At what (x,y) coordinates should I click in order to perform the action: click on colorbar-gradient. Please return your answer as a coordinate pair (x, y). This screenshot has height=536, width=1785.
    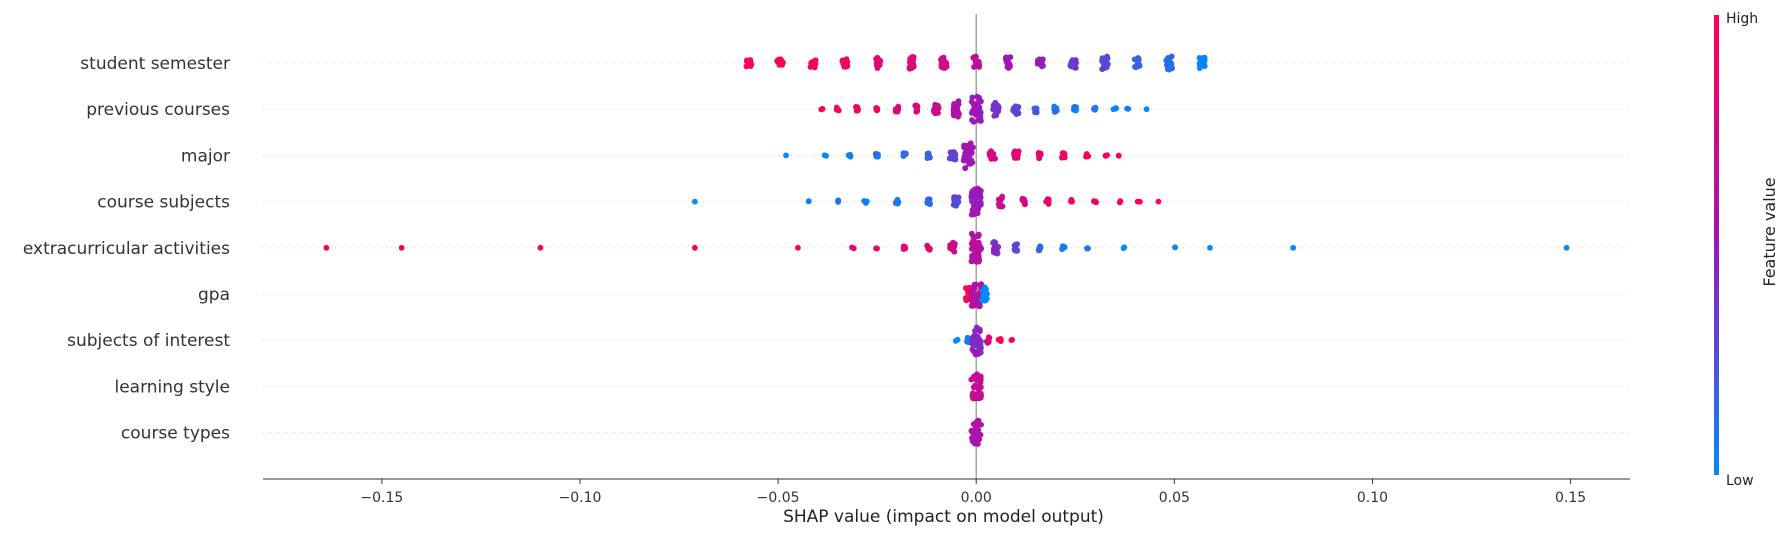
    Looking at the image, I should click on (1716, 245).